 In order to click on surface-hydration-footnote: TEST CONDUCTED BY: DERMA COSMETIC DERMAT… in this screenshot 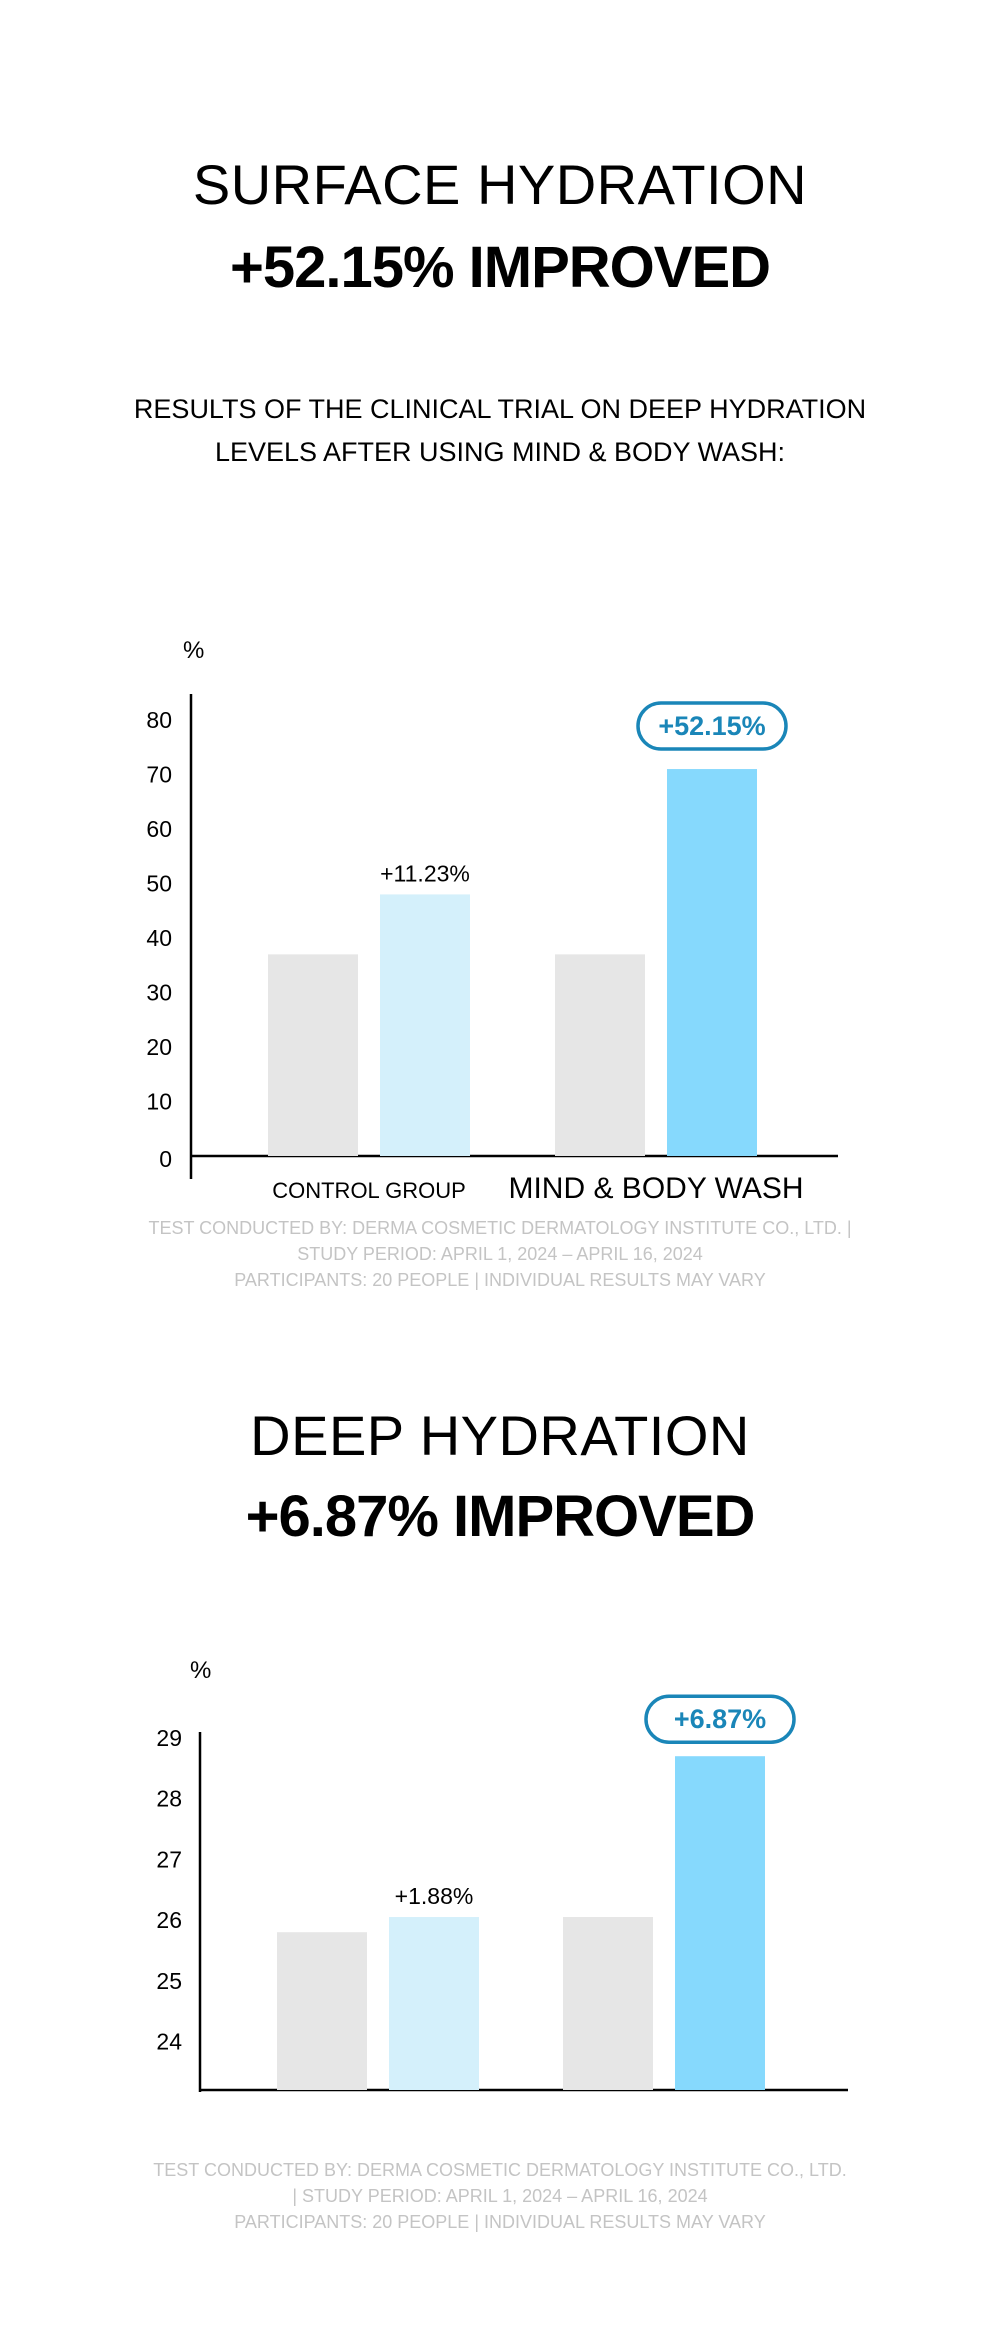, I will do `click(500, 1254)`.